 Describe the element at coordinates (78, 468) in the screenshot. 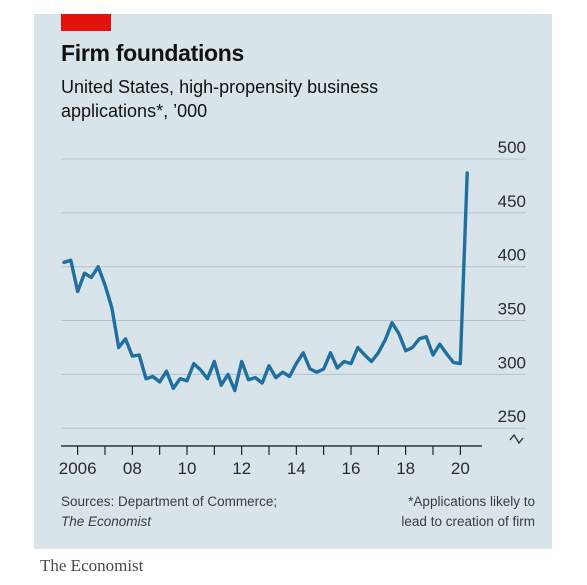

I see `x-tick-label: 2006` at that location.